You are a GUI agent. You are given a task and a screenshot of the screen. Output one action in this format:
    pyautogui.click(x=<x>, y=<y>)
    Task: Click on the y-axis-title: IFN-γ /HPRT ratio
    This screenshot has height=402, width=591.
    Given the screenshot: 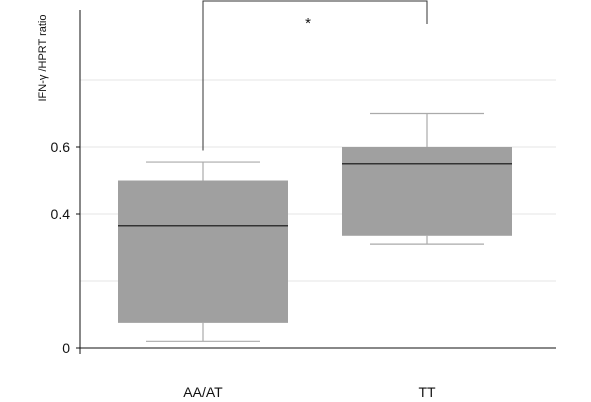 What is the action you would take?
    pyautogui.click(x=43, y=58)
    